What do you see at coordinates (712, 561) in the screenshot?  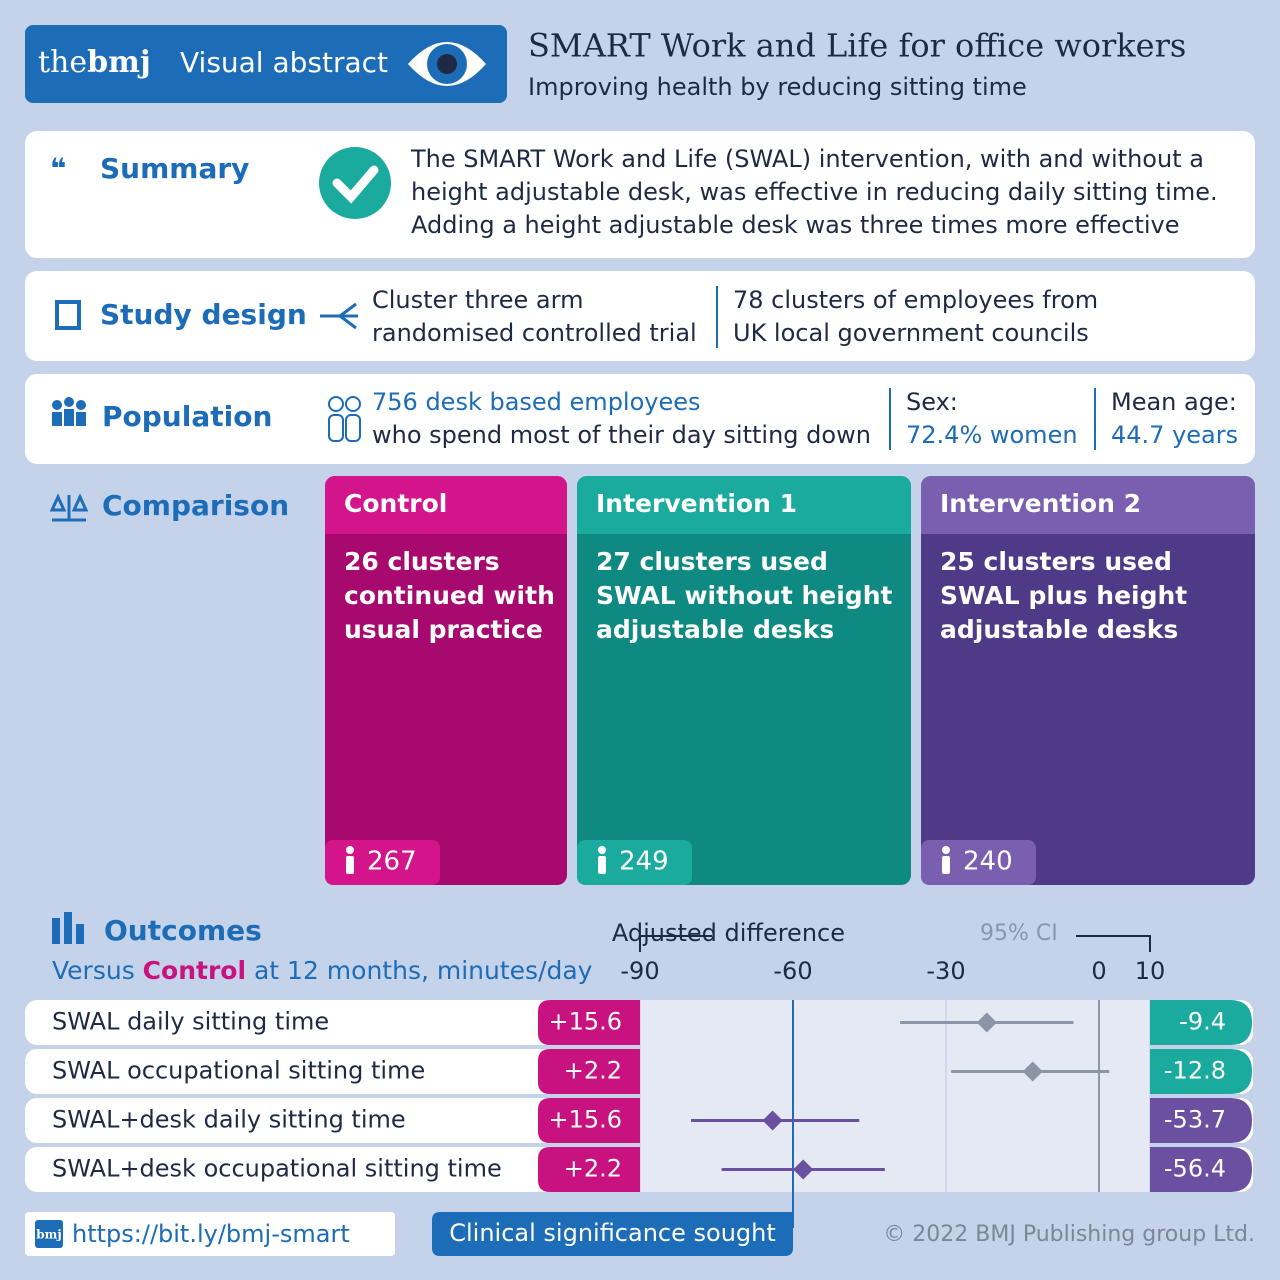 I see `arm-description: 27 clusters used` at bounding box center [712, 561].